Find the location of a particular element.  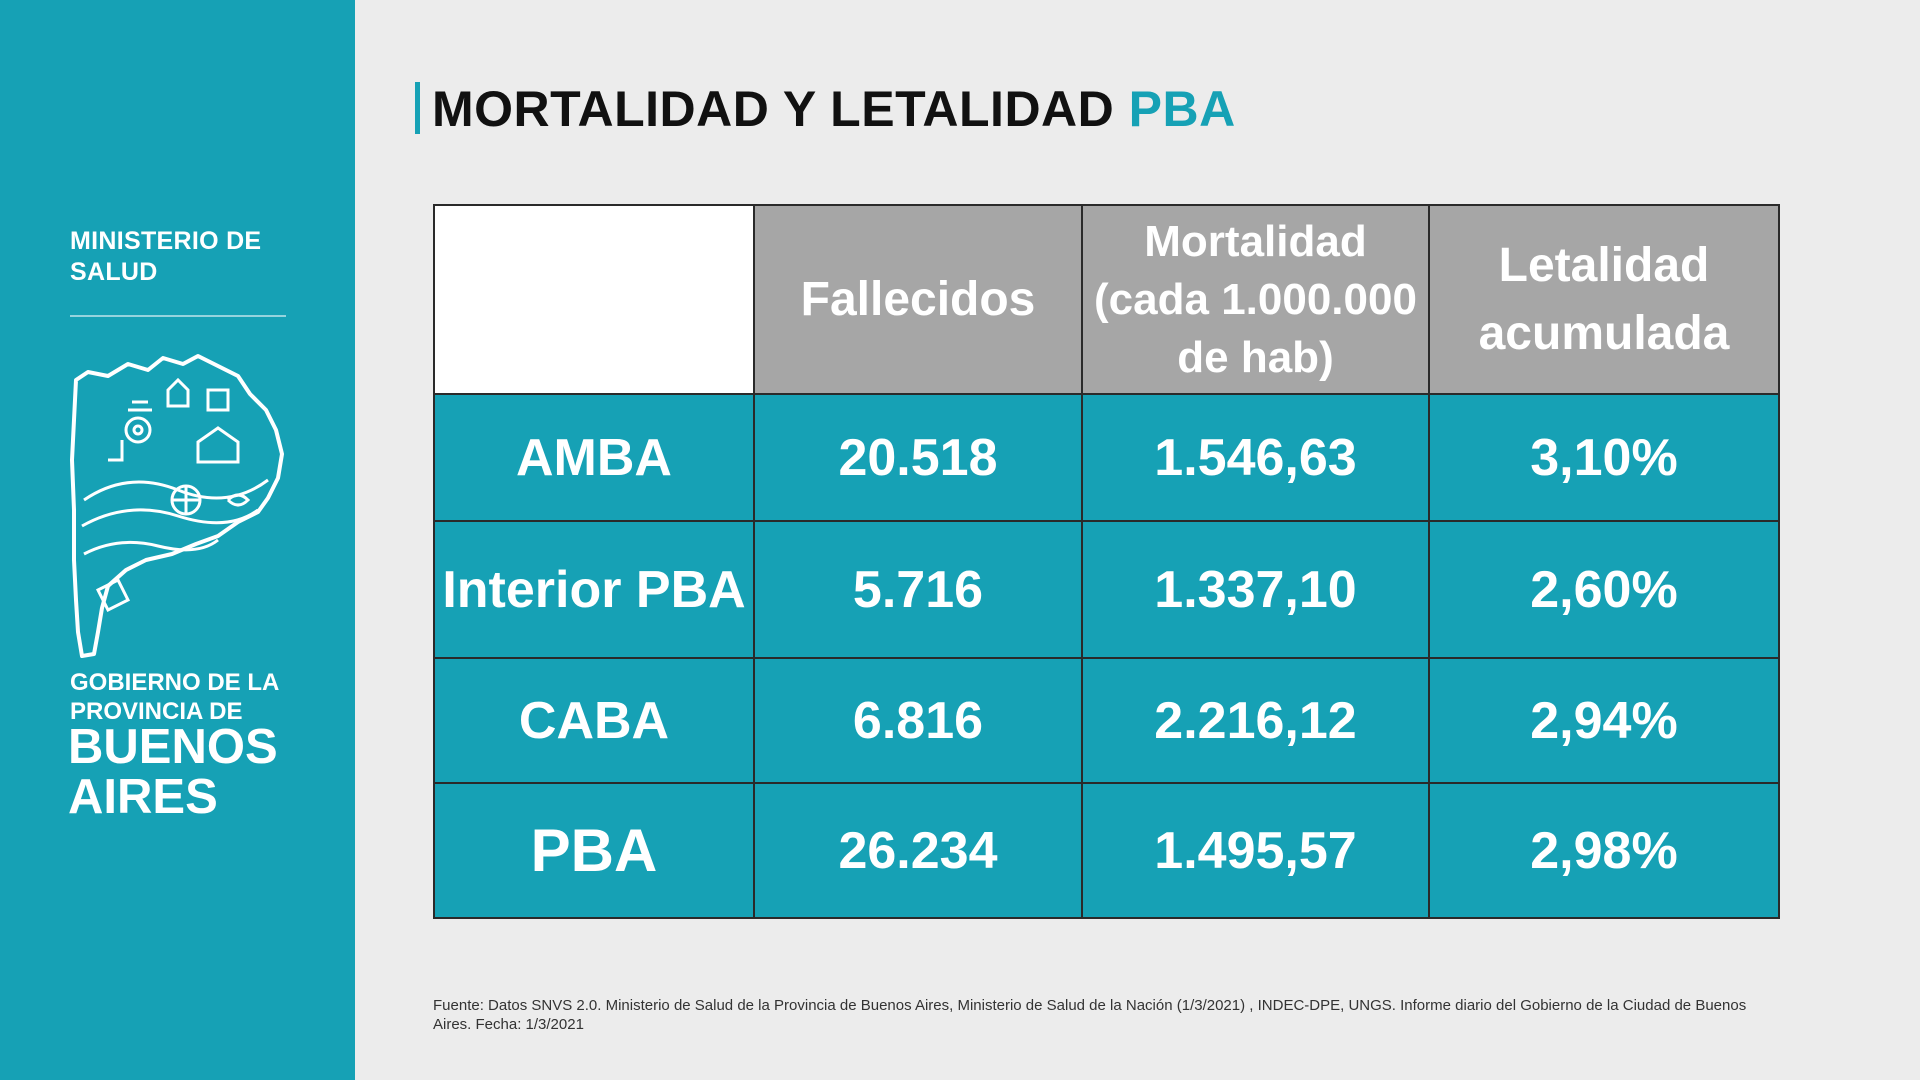

table-row: Interior PBA 5.716 1.337,10 2,60% is located at coordinates (1106, 589).